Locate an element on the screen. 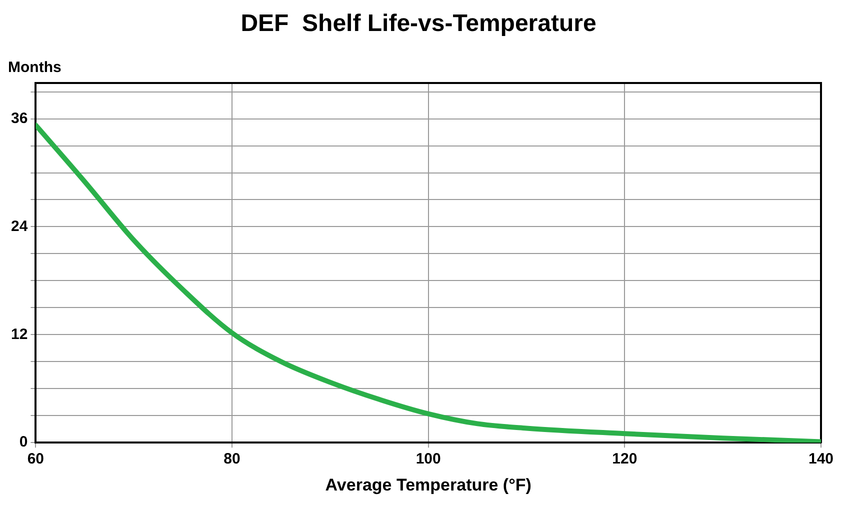 This screenshot has width=851, height=508. y-tick-label: 24 is located at coordinates (19, 226).